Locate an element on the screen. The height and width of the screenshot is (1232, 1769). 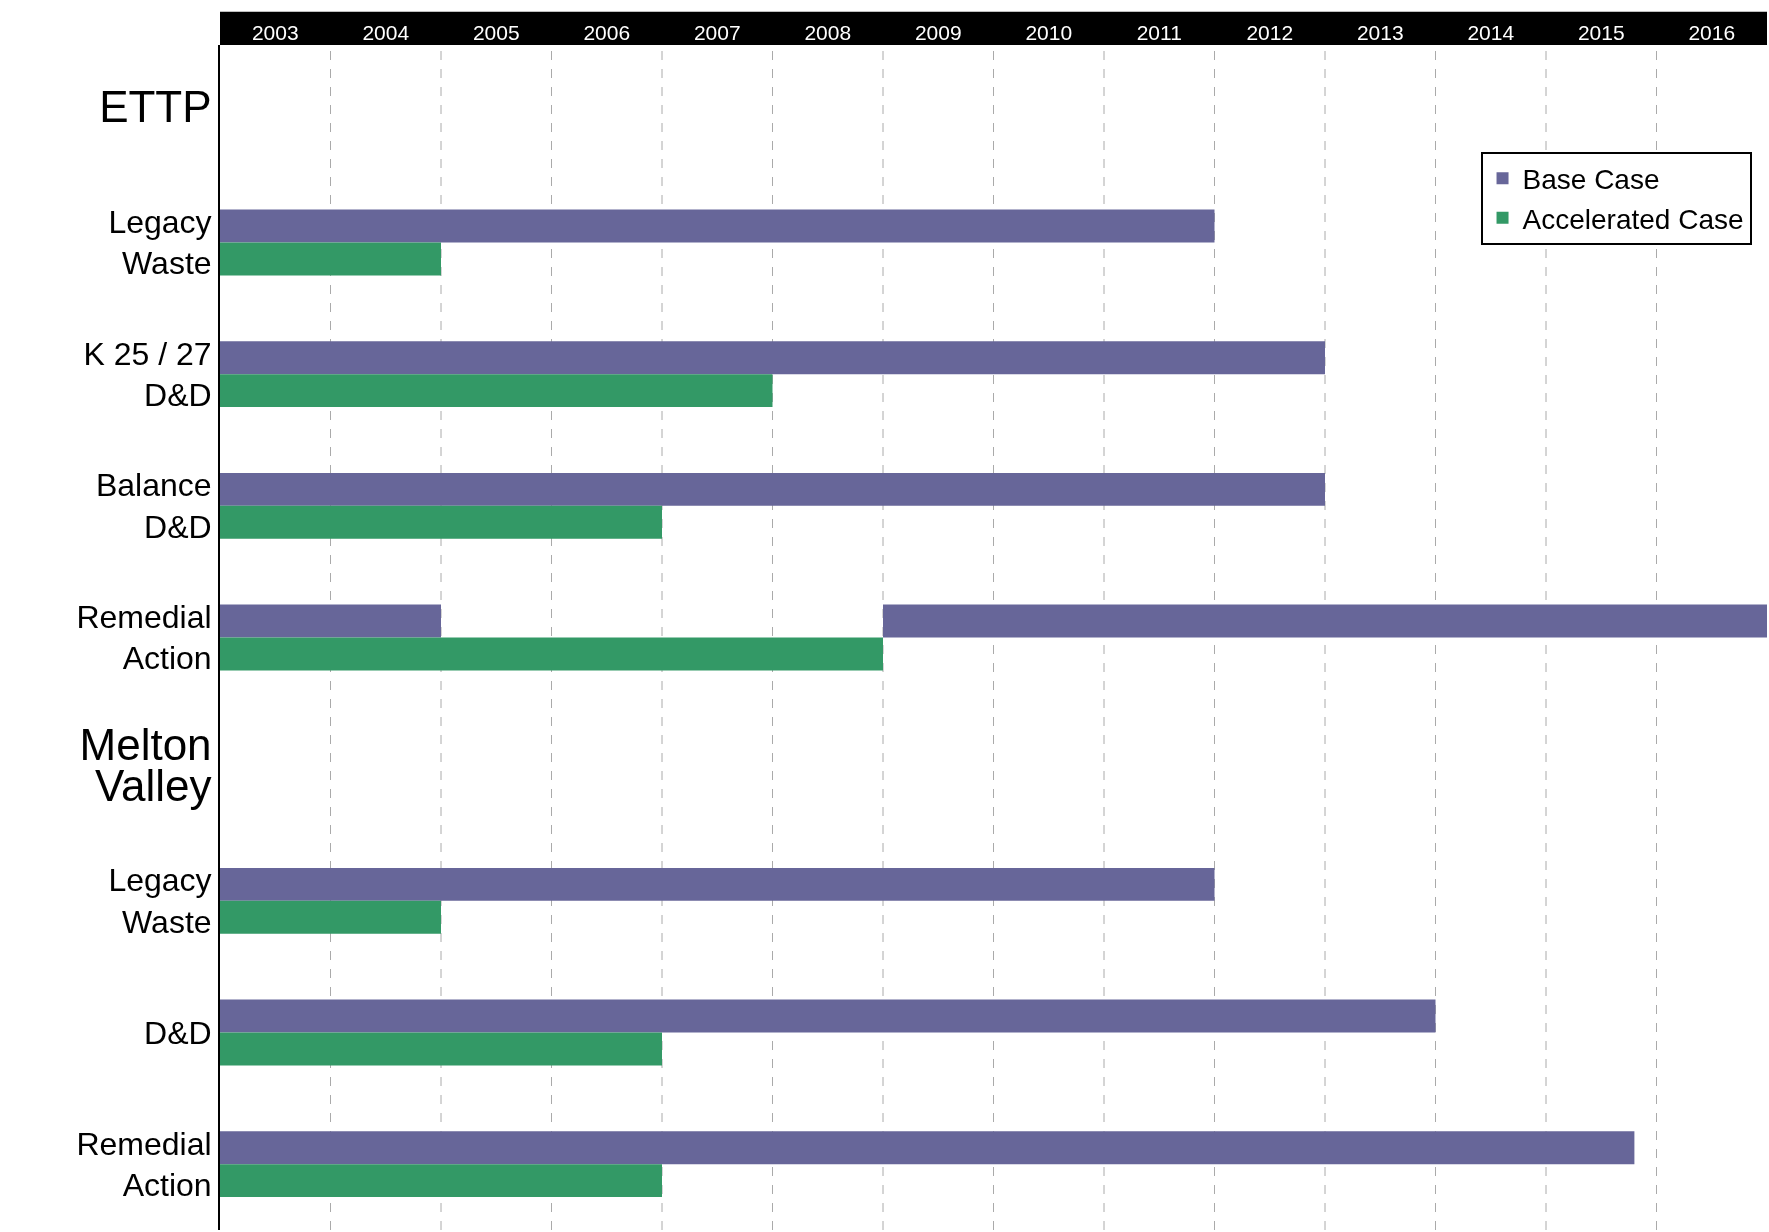
y-tick-label: ETTP is located at coordinates (155, 107).